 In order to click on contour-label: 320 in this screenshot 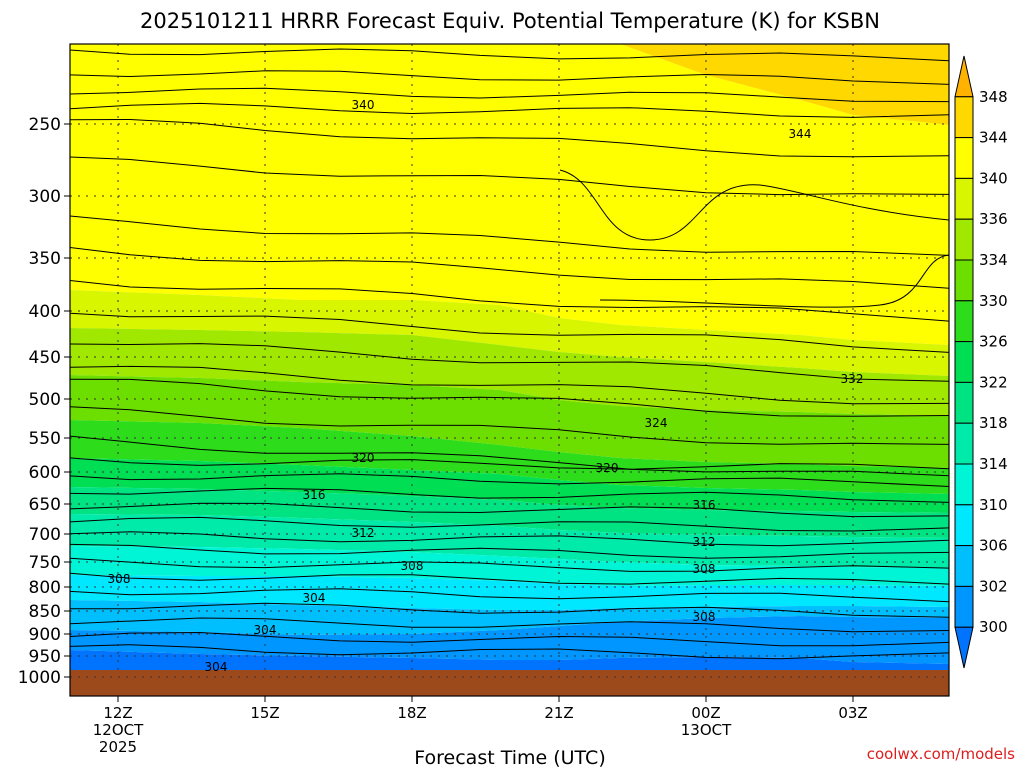, I will do `click(363, 458)`.